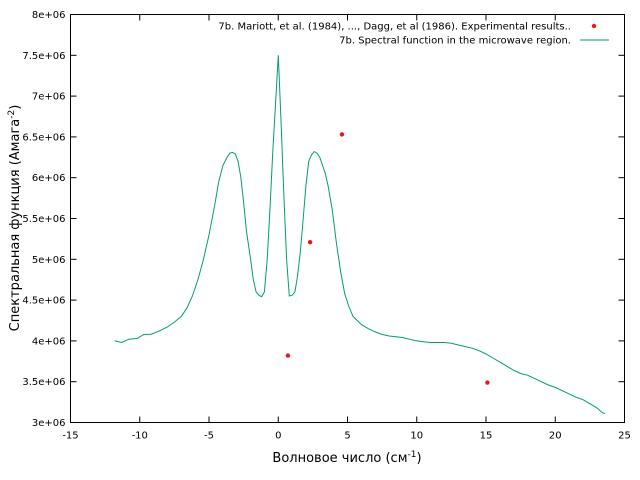  I want to click on x-axis-label-main: Волновое число (см, so click(339, 458).